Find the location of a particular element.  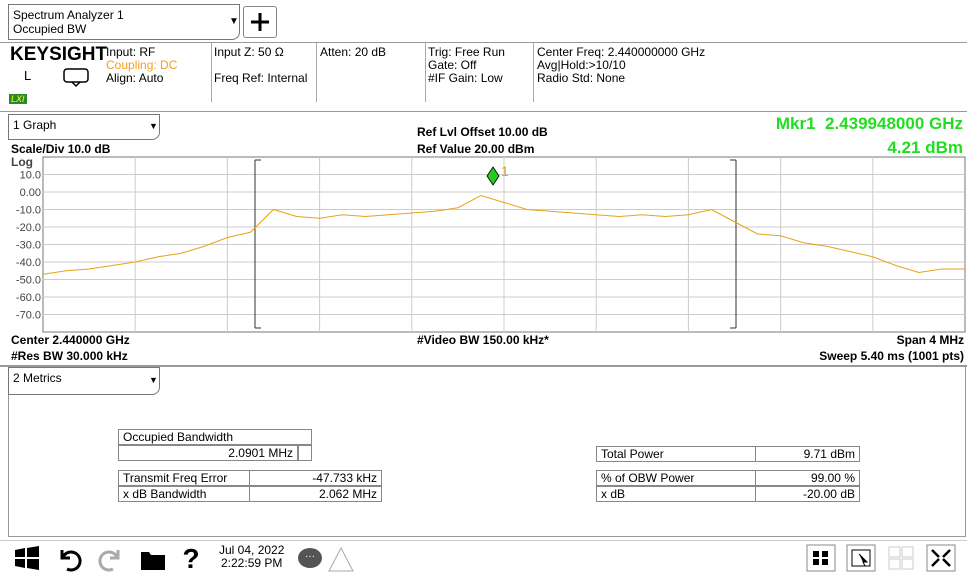

setting: Input Z: 50 Ω is located at coordinates (249, 52).